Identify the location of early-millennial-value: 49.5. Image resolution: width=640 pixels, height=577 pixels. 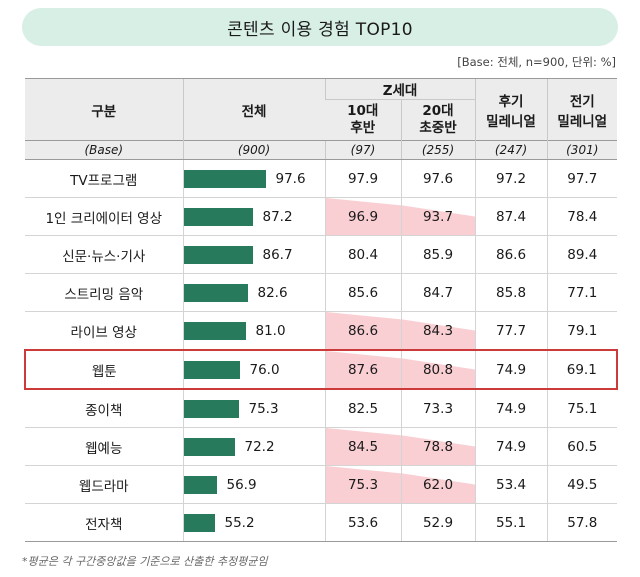
(582, 484).